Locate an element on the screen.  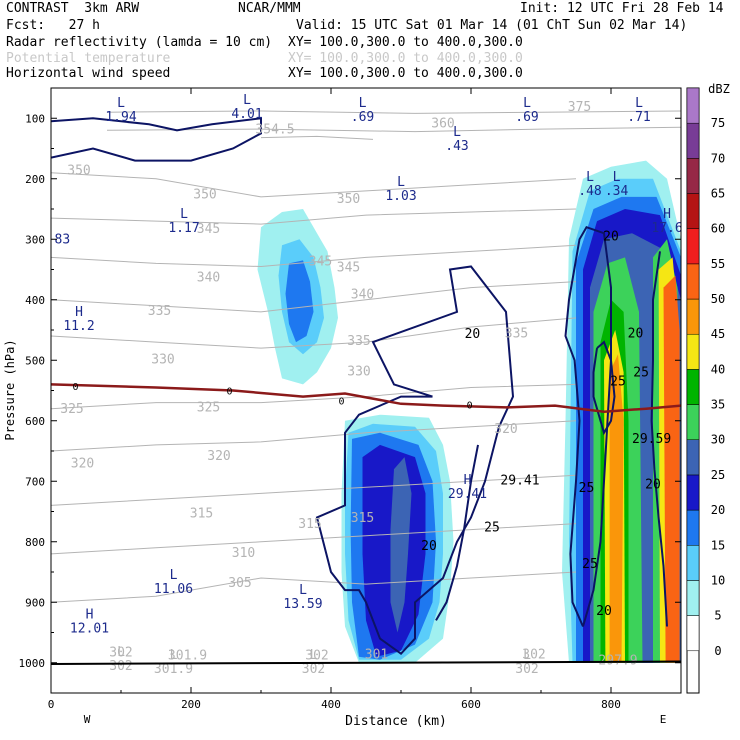
wind-label: 29.41 is located at coordinates (519, 480).